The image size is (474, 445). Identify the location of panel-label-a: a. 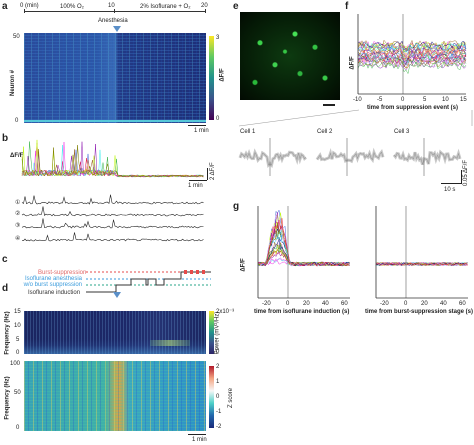
(5, 6).